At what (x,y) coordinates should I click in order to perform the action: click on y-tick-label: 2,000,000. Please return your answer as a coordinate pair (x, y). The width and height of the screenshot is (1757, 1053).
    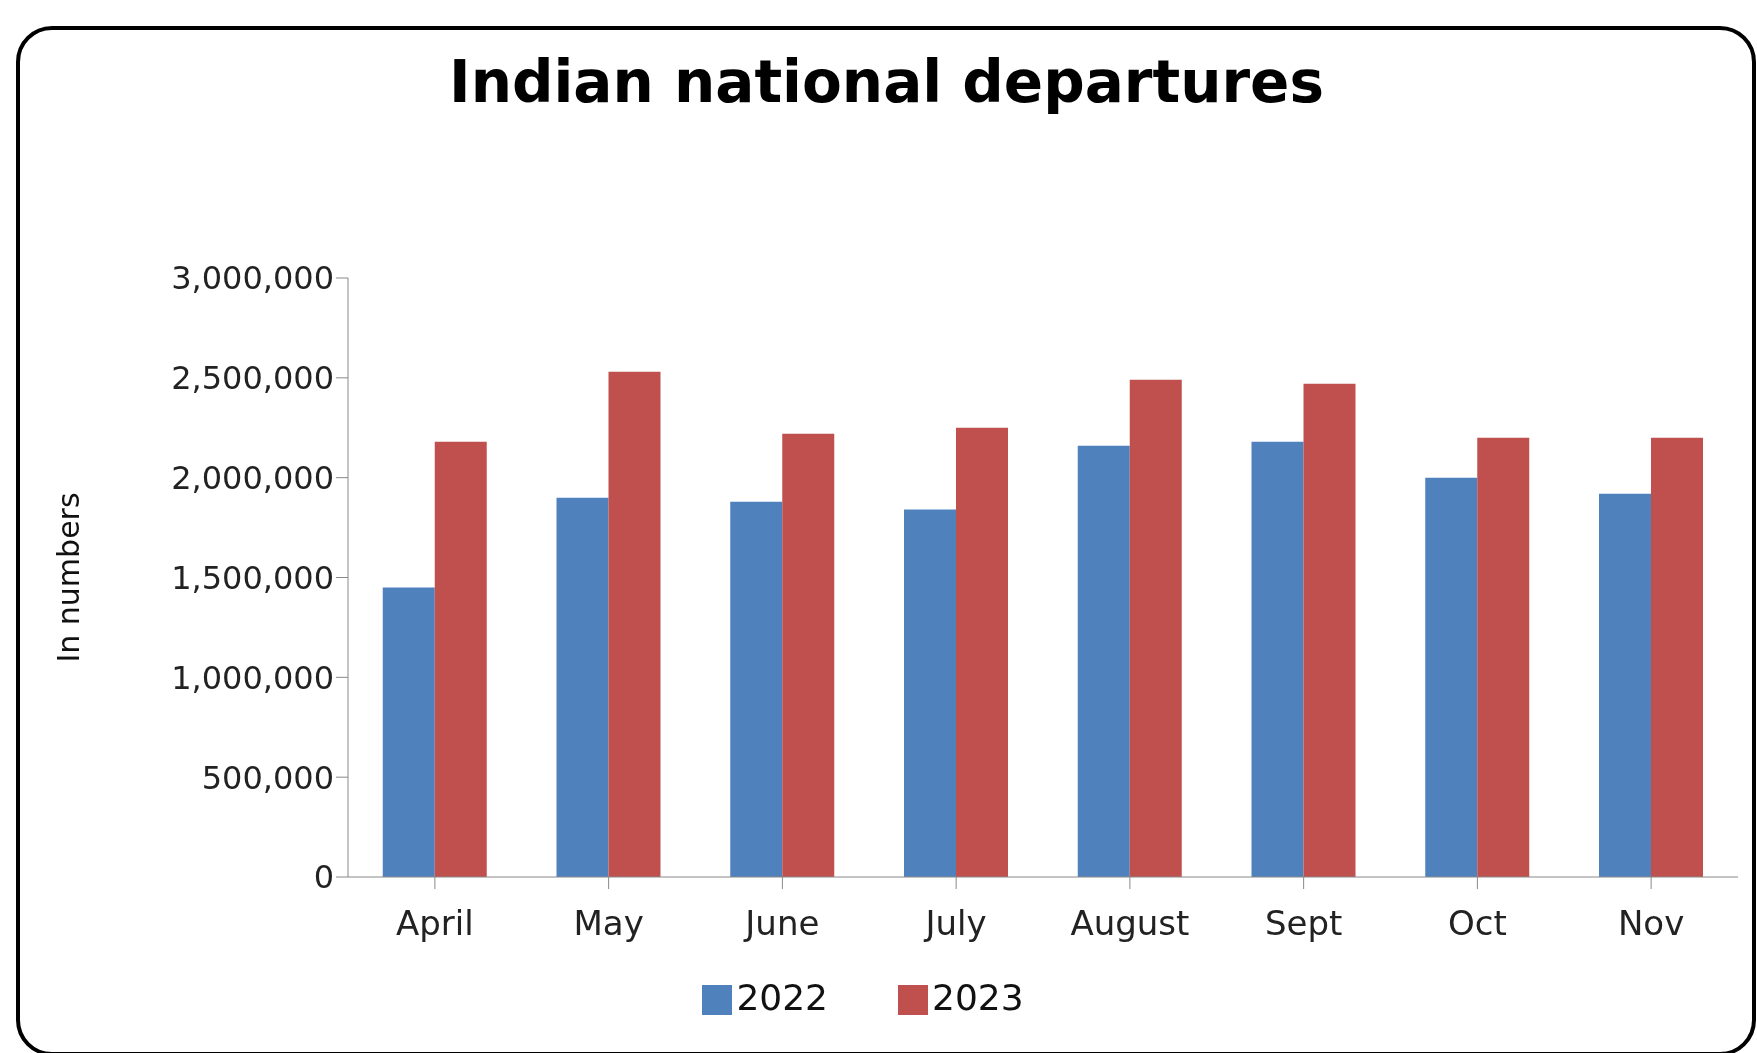
    Looking at the image, I should click on (252, 478).